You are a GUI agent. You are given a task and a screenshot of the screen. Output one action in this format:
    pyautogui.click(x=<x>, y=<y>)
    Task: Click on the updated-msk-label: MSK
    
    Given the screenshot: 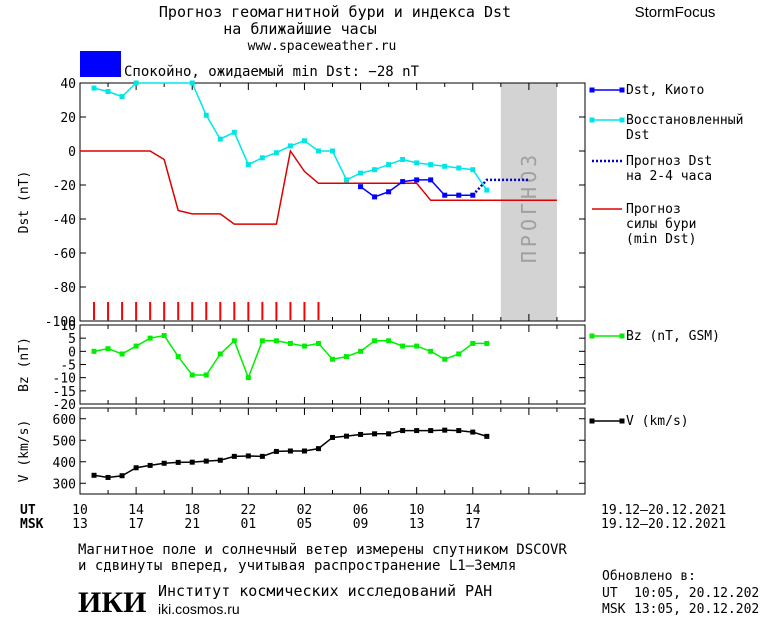 What is the action you would take?
    pyautogui.click(x=614, y=609)
    